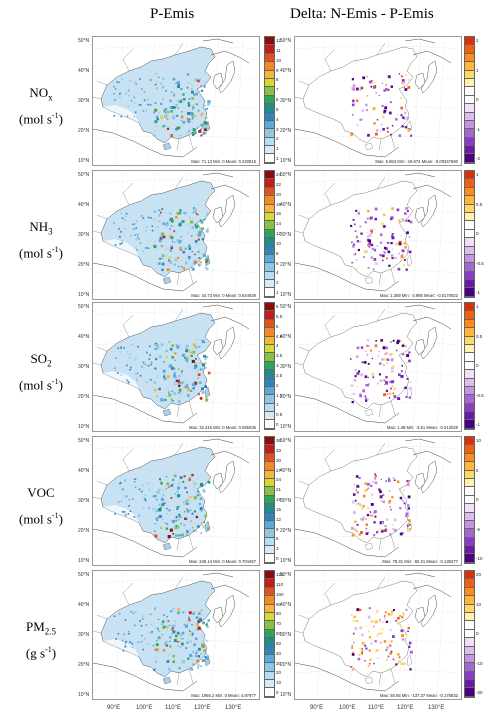  I want to click on delta-map-5: Max: 50.65 Min: -137.37 Mean: -0.176832, so click(378, 635).